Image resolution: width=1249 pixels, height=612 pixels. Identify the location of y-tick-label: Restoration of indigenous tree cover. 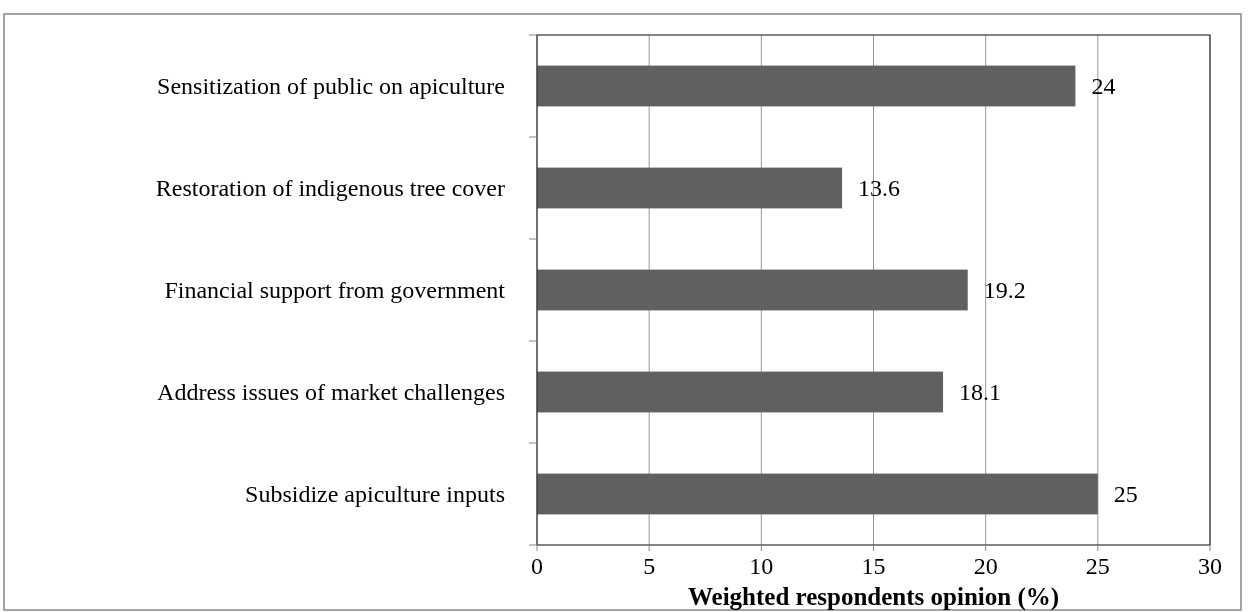
(330, 188).